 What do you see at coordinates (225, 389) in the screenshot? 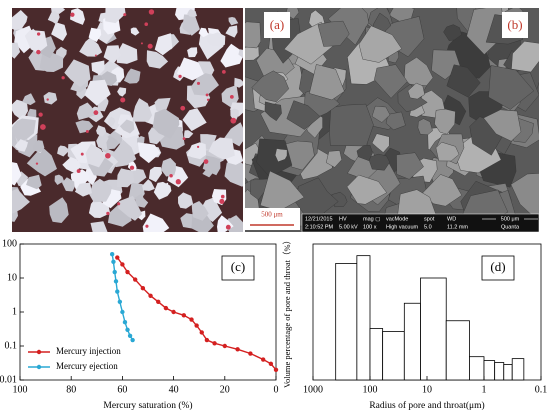
I see `x-tick-label: 20` at bounding box center [225, 389].